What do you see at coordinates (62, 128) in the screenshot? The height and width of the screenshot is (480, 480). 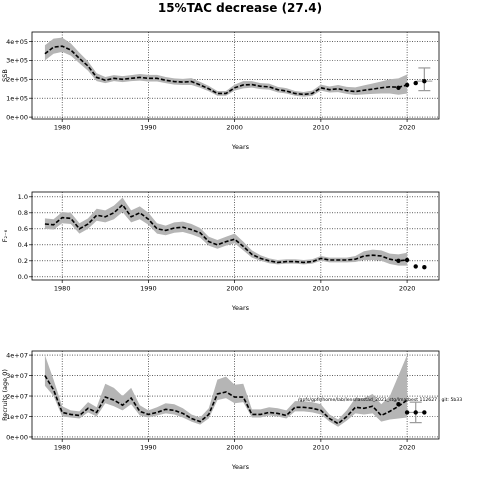 I see `ssb-xtick-label: 1980` at bounding box center [62, 128].